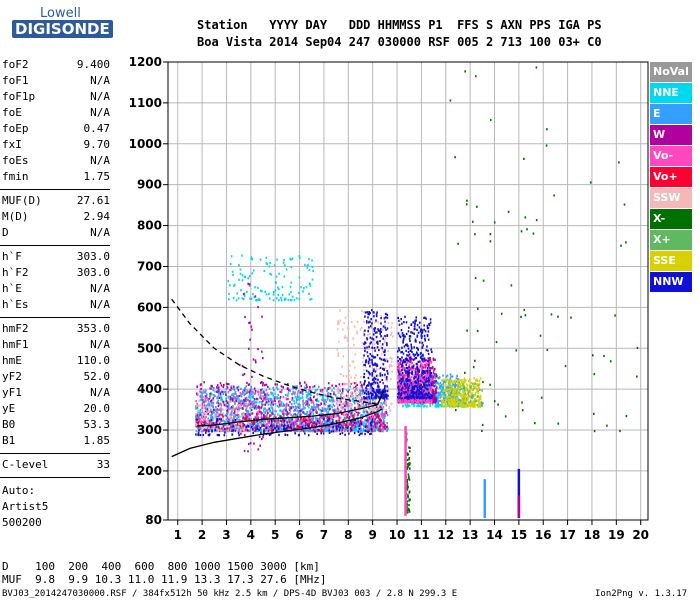 Image resolution: width=700 pixels, height=600 pixels. What do you see at coordinates (149, 430) in the screenshot?
I see `y-tick-label: 300` at bounding box center [149, 430].